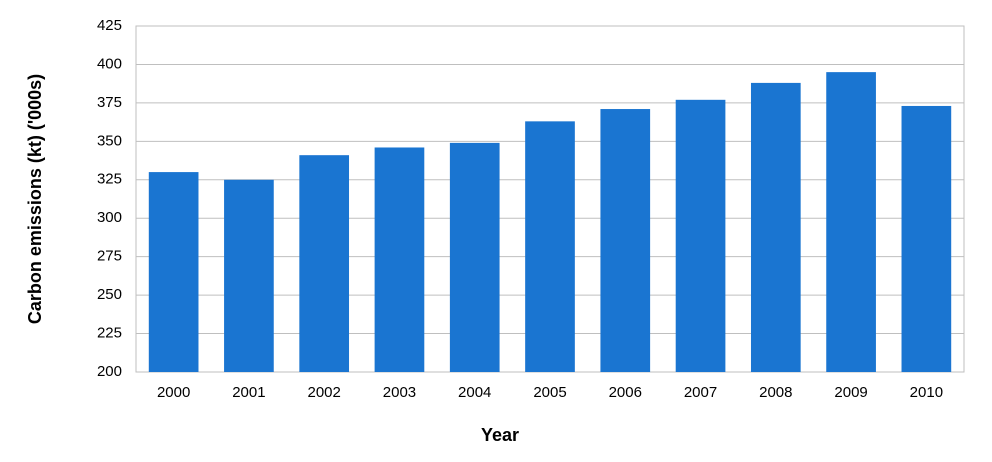 Image resolution: width=992 pixels, height=462 pixels. What do you see at coordinates (248, 392) in the screenshot?
I see `x-tick-label: 2001` at bounding box center [248, 392].